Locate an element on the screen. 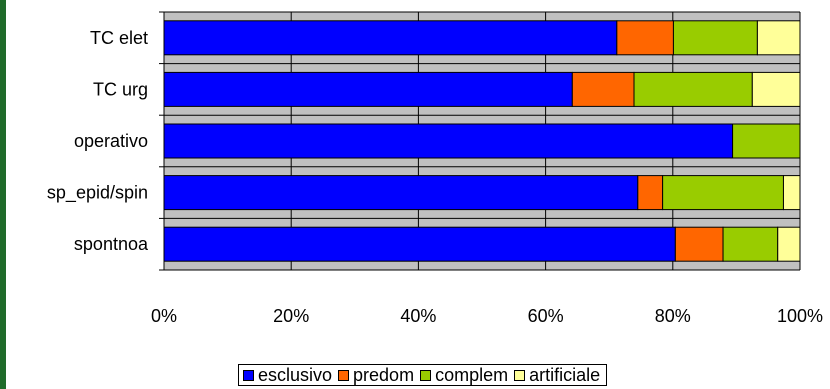 The height and width of the screenshot is (389, 830). legend-item-artificiale: artificiale is located at coordinates (557, 375).